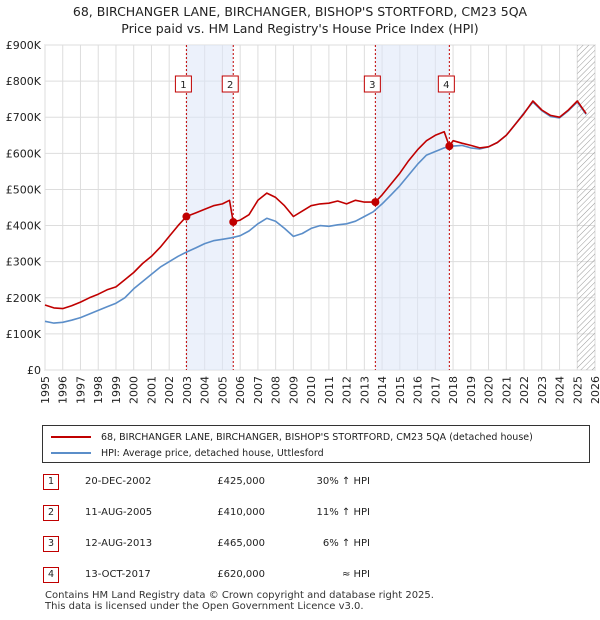 Image resolution: width=600 pixels, height=620 pixels. Describe the element at coordinates (151, 390) in the screenshot. I see `x-tick-label: 2001` at that location.